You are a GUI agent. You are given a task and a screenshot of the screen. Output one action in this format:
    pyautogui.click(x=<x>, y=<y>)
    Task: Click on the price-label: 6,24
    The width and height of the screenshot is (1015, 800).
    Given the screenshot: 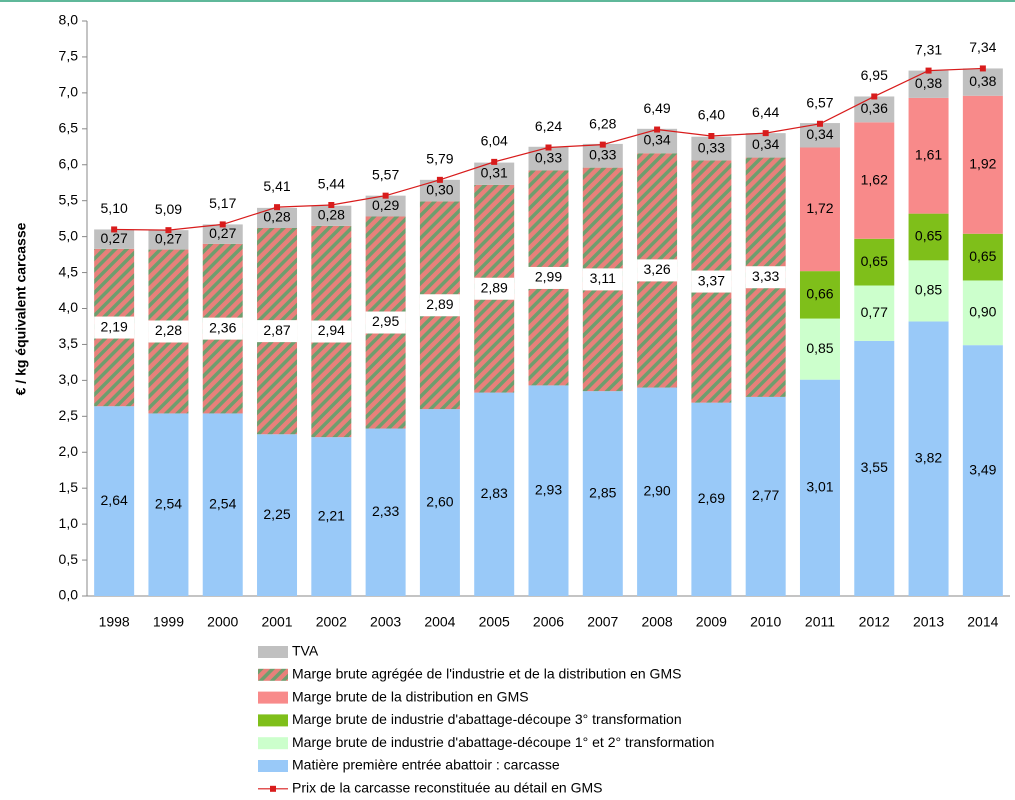 What is the action you would take?
    pyautogui.click(x=548, y=126)
    